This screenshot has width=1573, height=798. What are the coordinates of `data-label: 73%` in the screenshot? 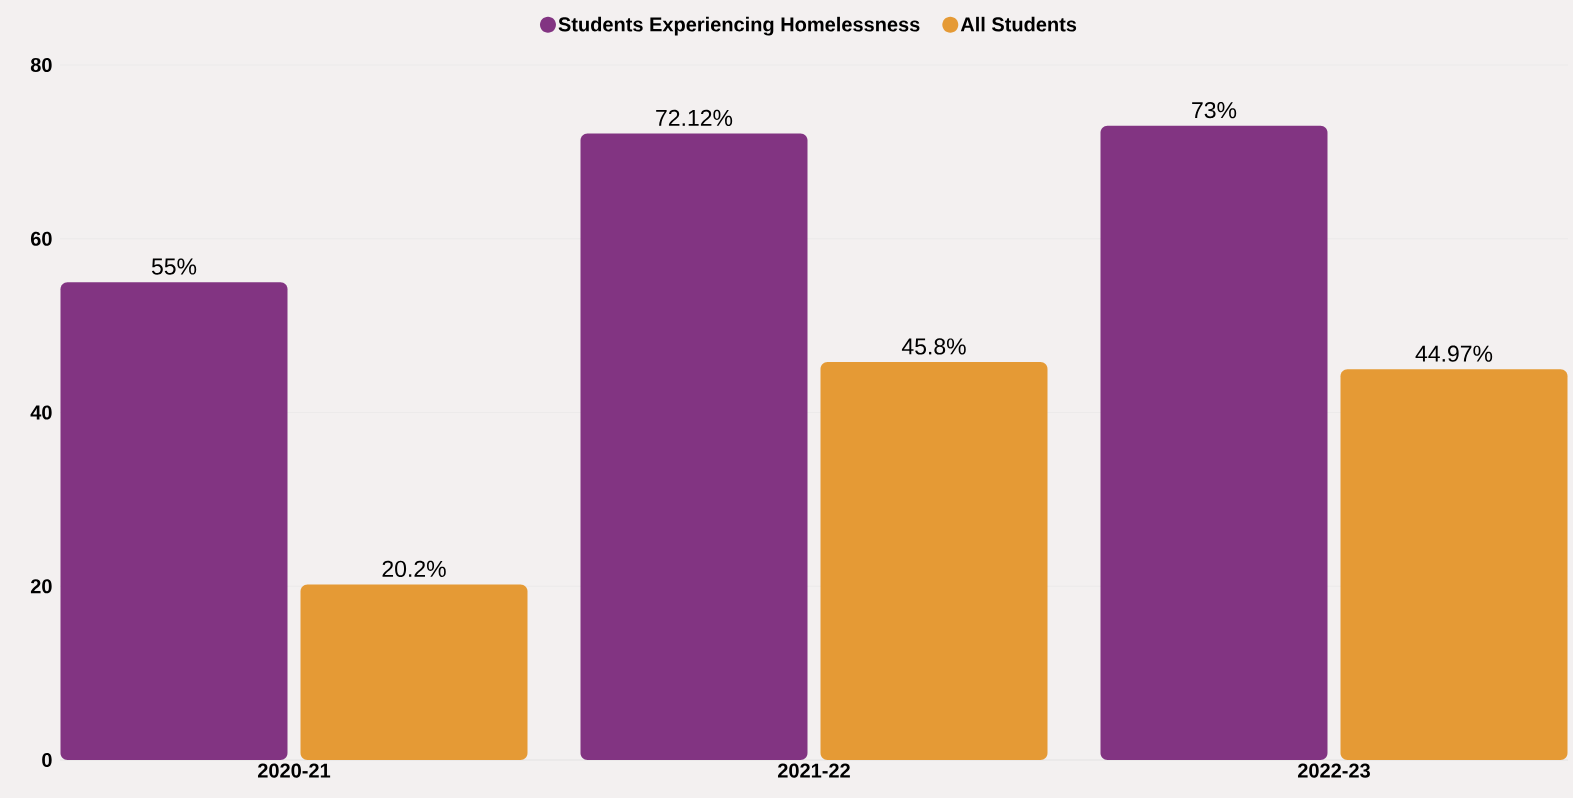 It's located at (1214, 110).